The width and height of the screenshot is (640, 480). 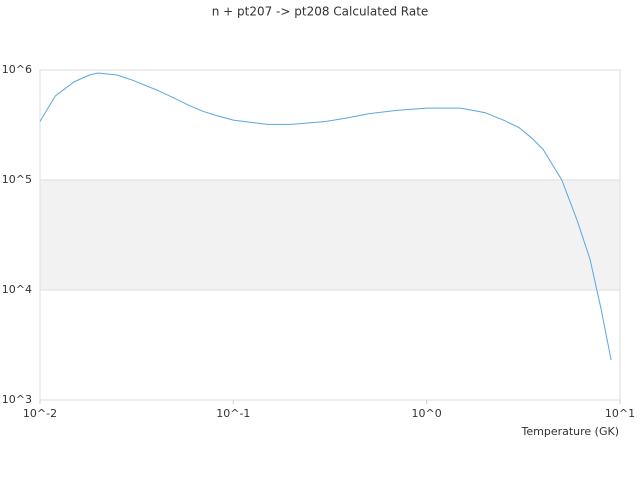 What do you see at coordinates (17, 179) in the screenshot?
I see `y-tick-label: 10^5` at bounding box center [17, 179].